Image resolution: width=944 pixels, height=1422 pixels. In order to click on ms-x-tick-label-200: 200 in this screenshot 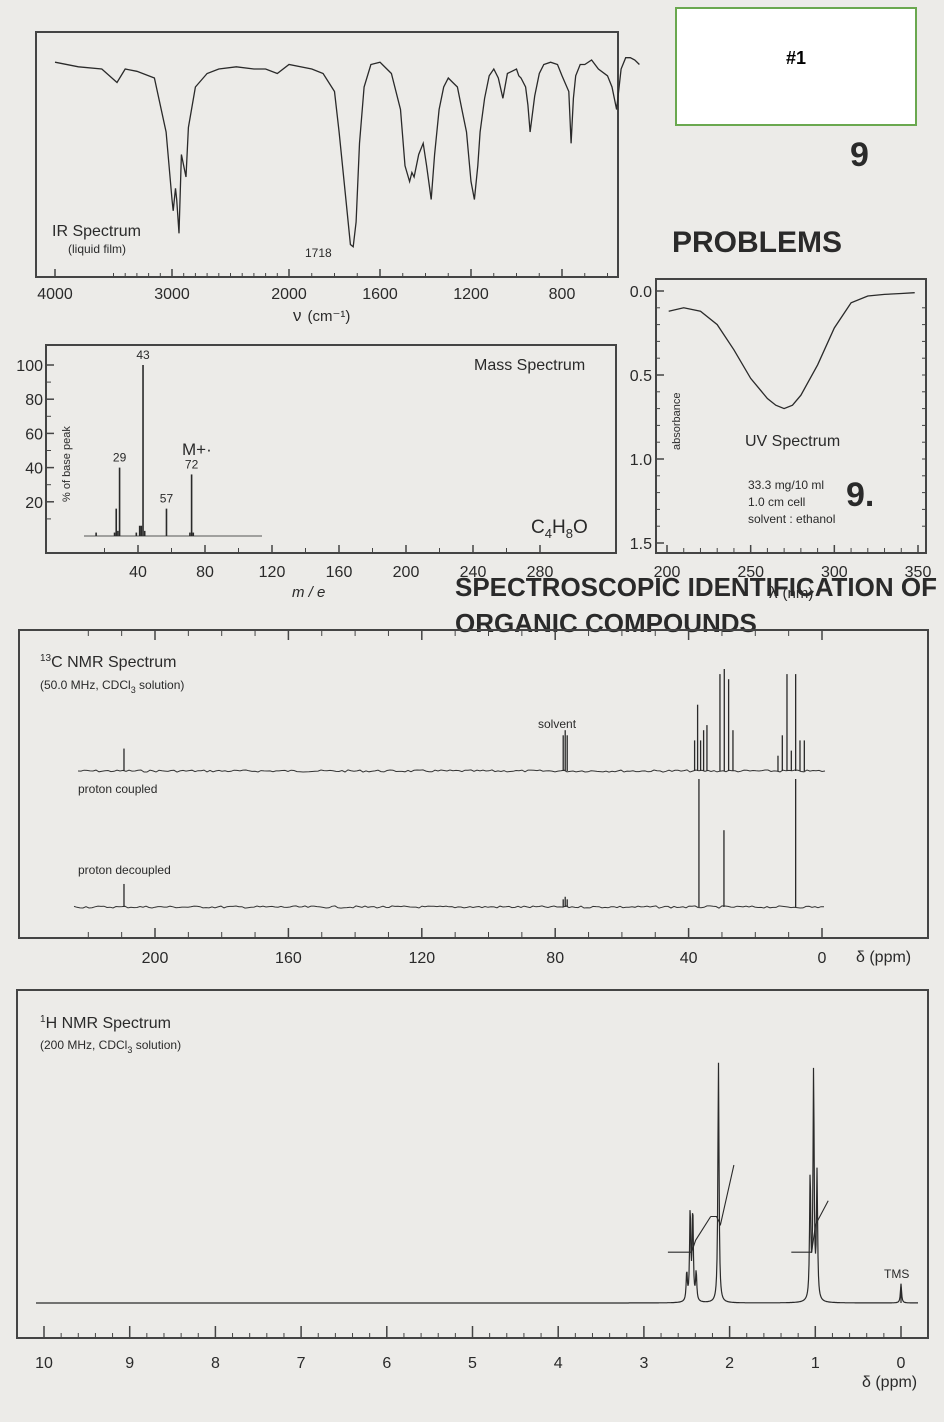, I will do `click(406, 572)`.